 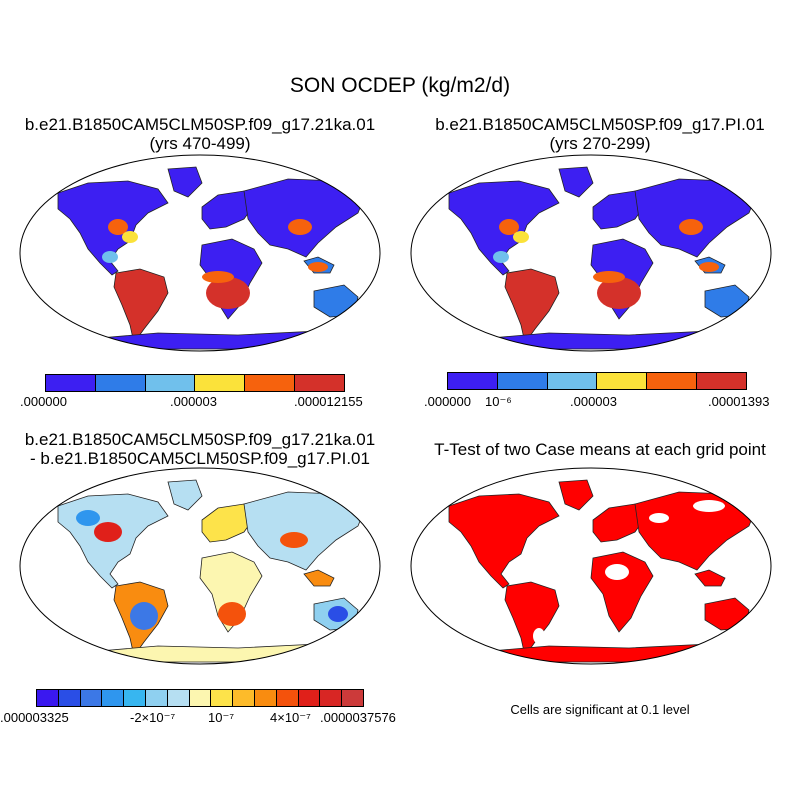 I want to click on case-map, so click(x=200, y=253).